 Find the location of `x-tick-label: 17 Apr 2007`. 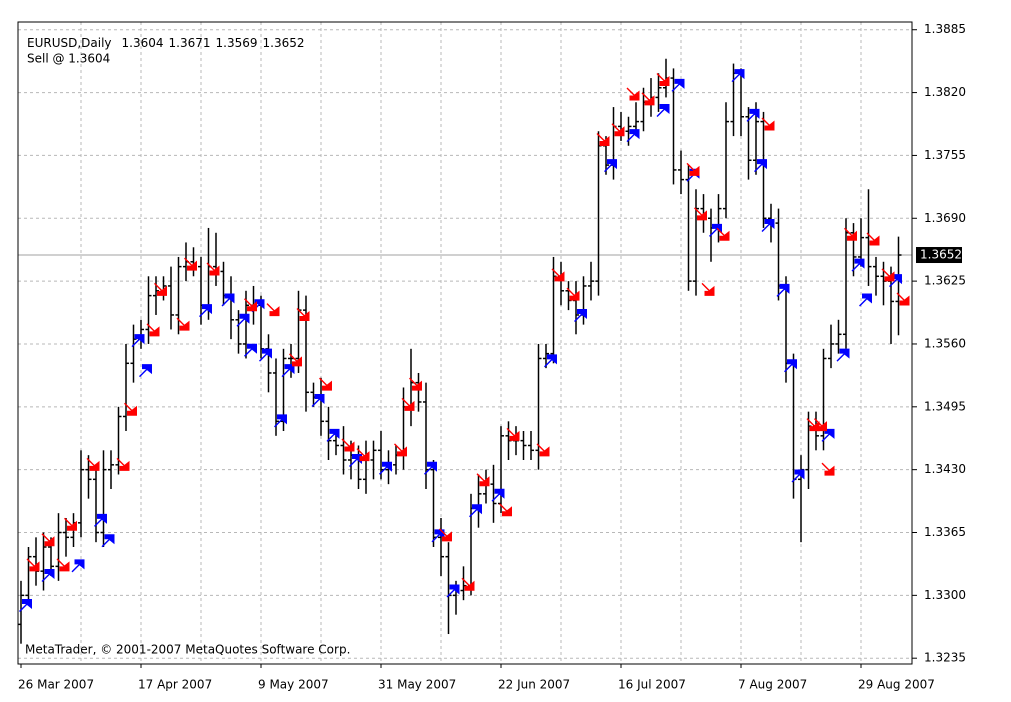

x-tick-label: 17 Apr 2007 is located at coordinates (175, 685).